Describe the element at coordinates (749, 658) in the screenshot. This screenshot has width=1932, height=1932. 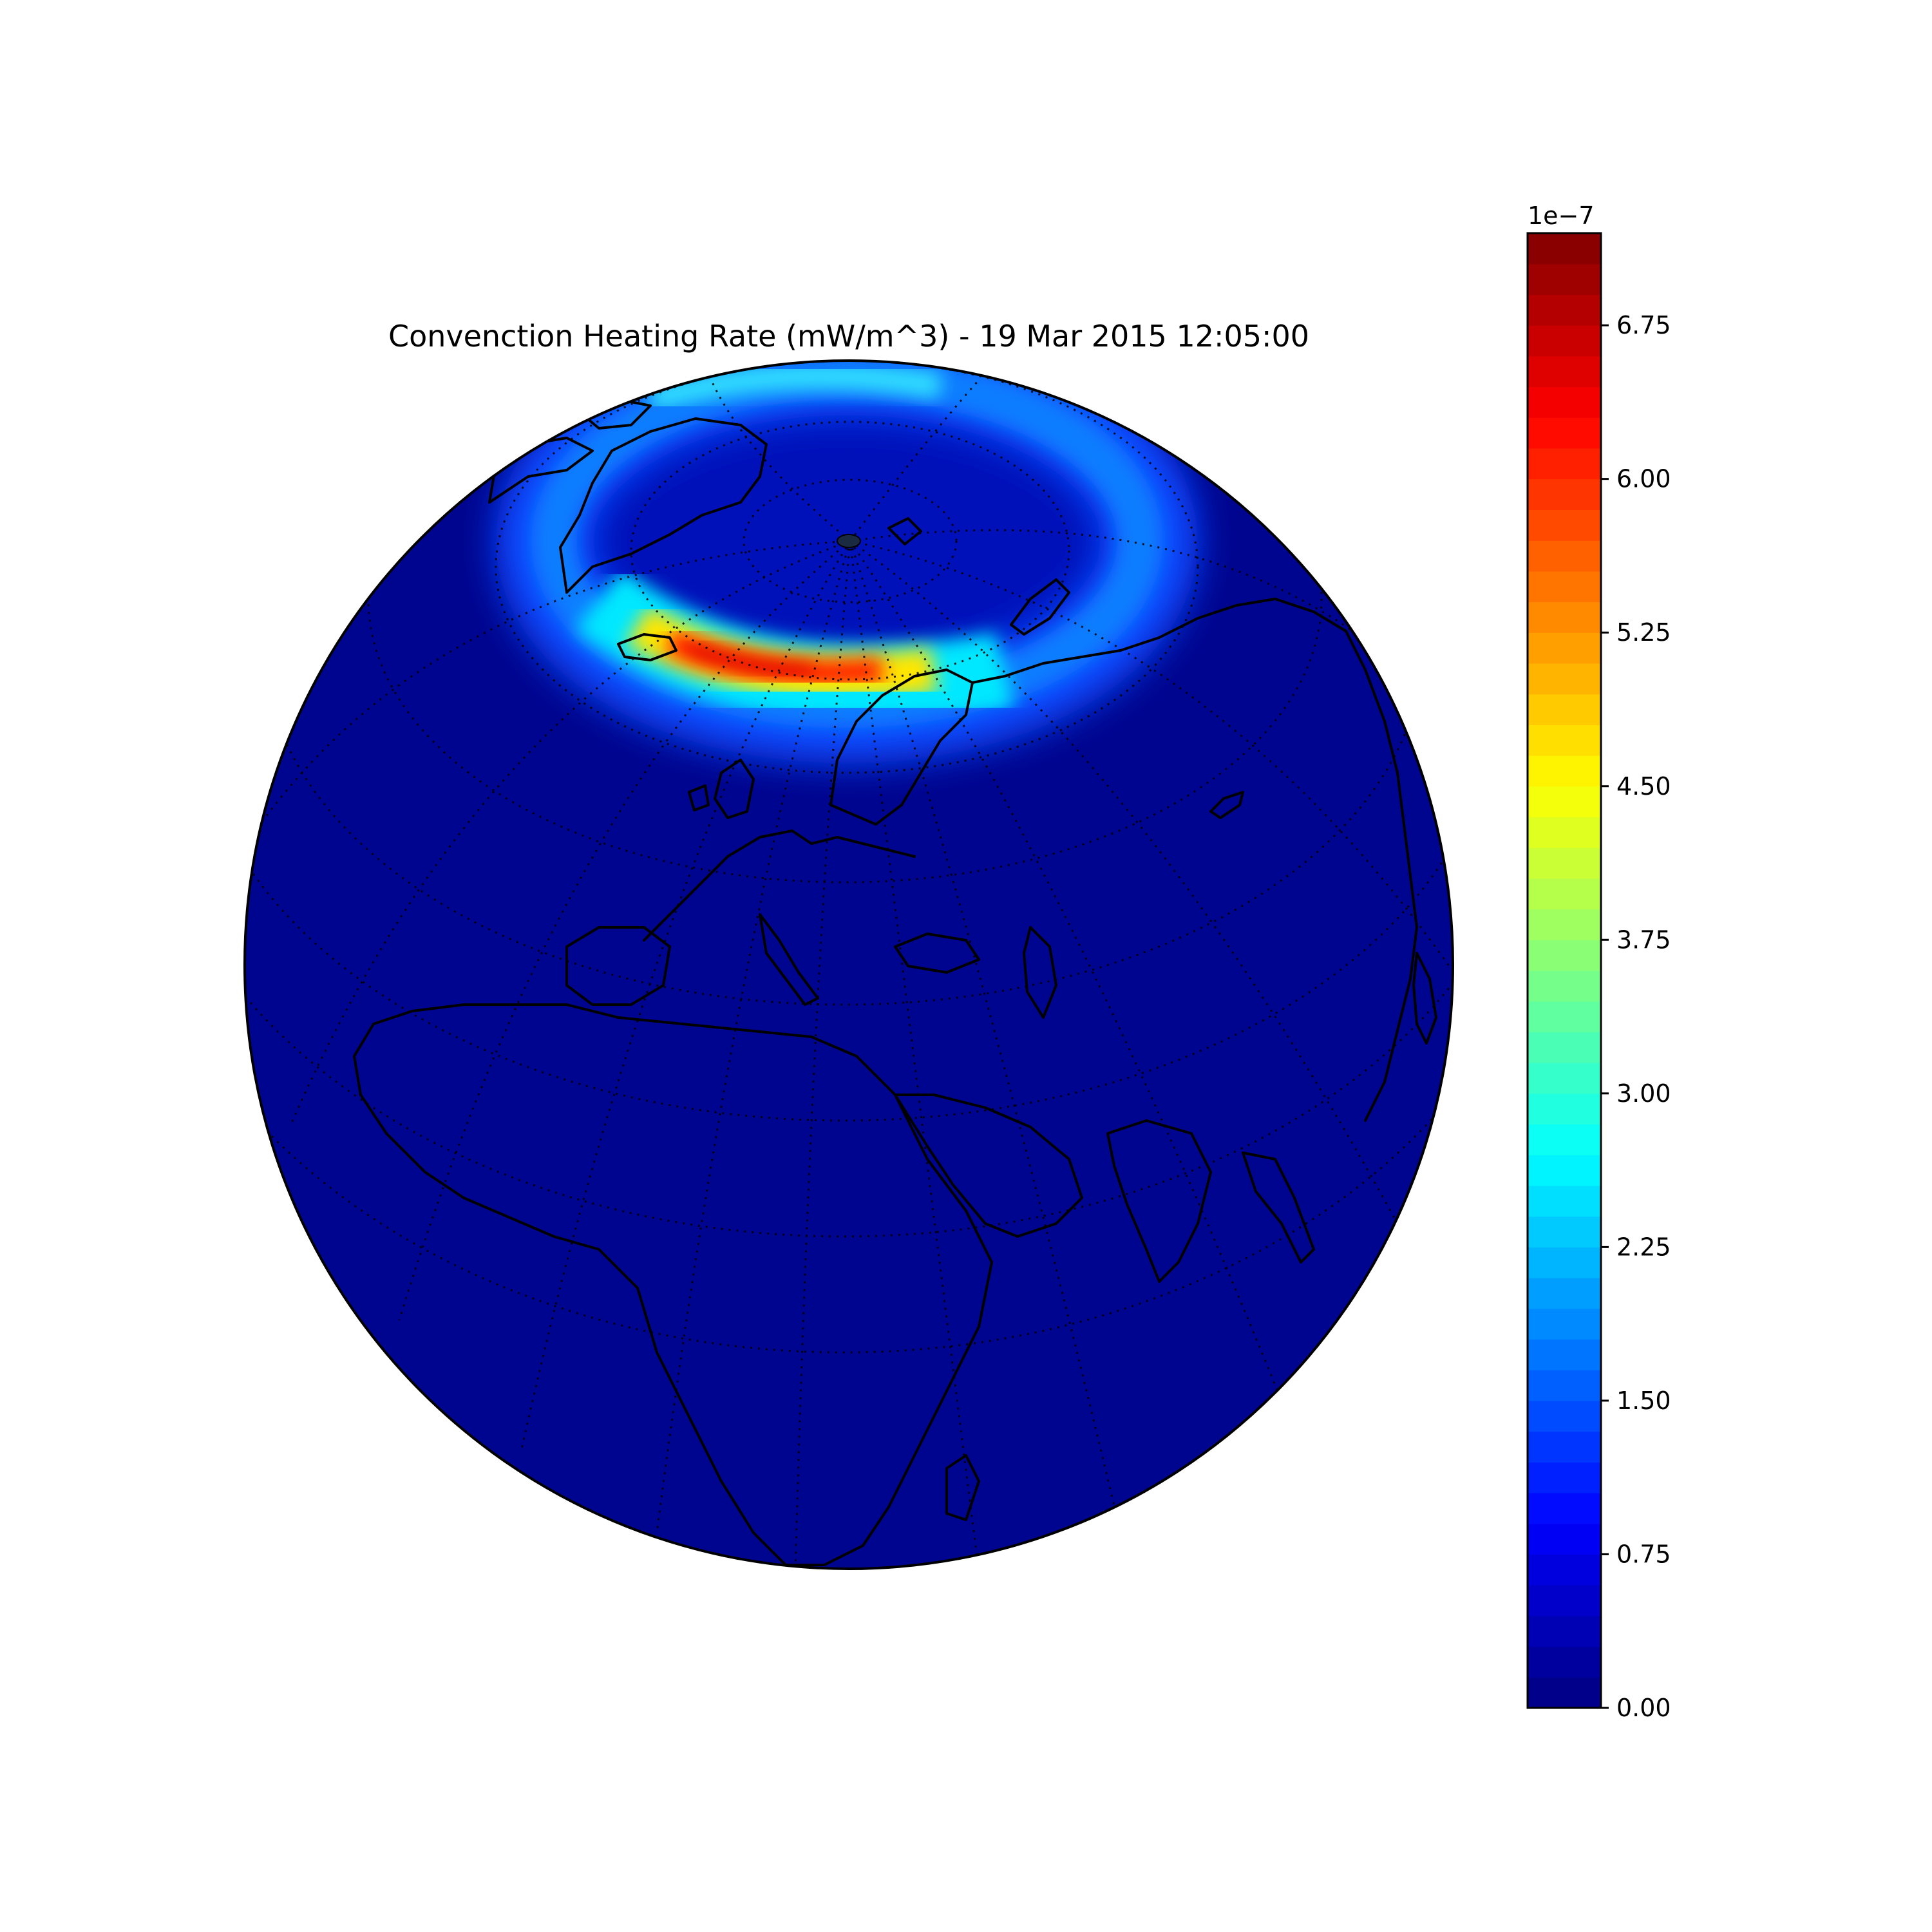
I see `hot-band-core` at that location.